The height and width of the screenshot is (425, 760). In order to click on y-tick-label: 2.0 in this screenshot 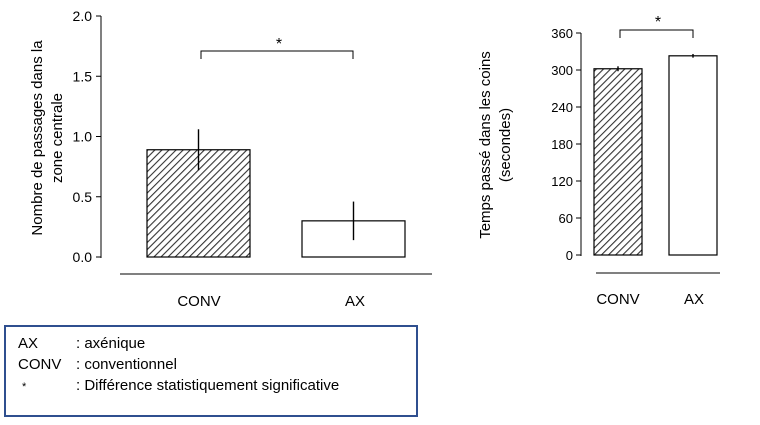, I will do `click(83, 16)`.